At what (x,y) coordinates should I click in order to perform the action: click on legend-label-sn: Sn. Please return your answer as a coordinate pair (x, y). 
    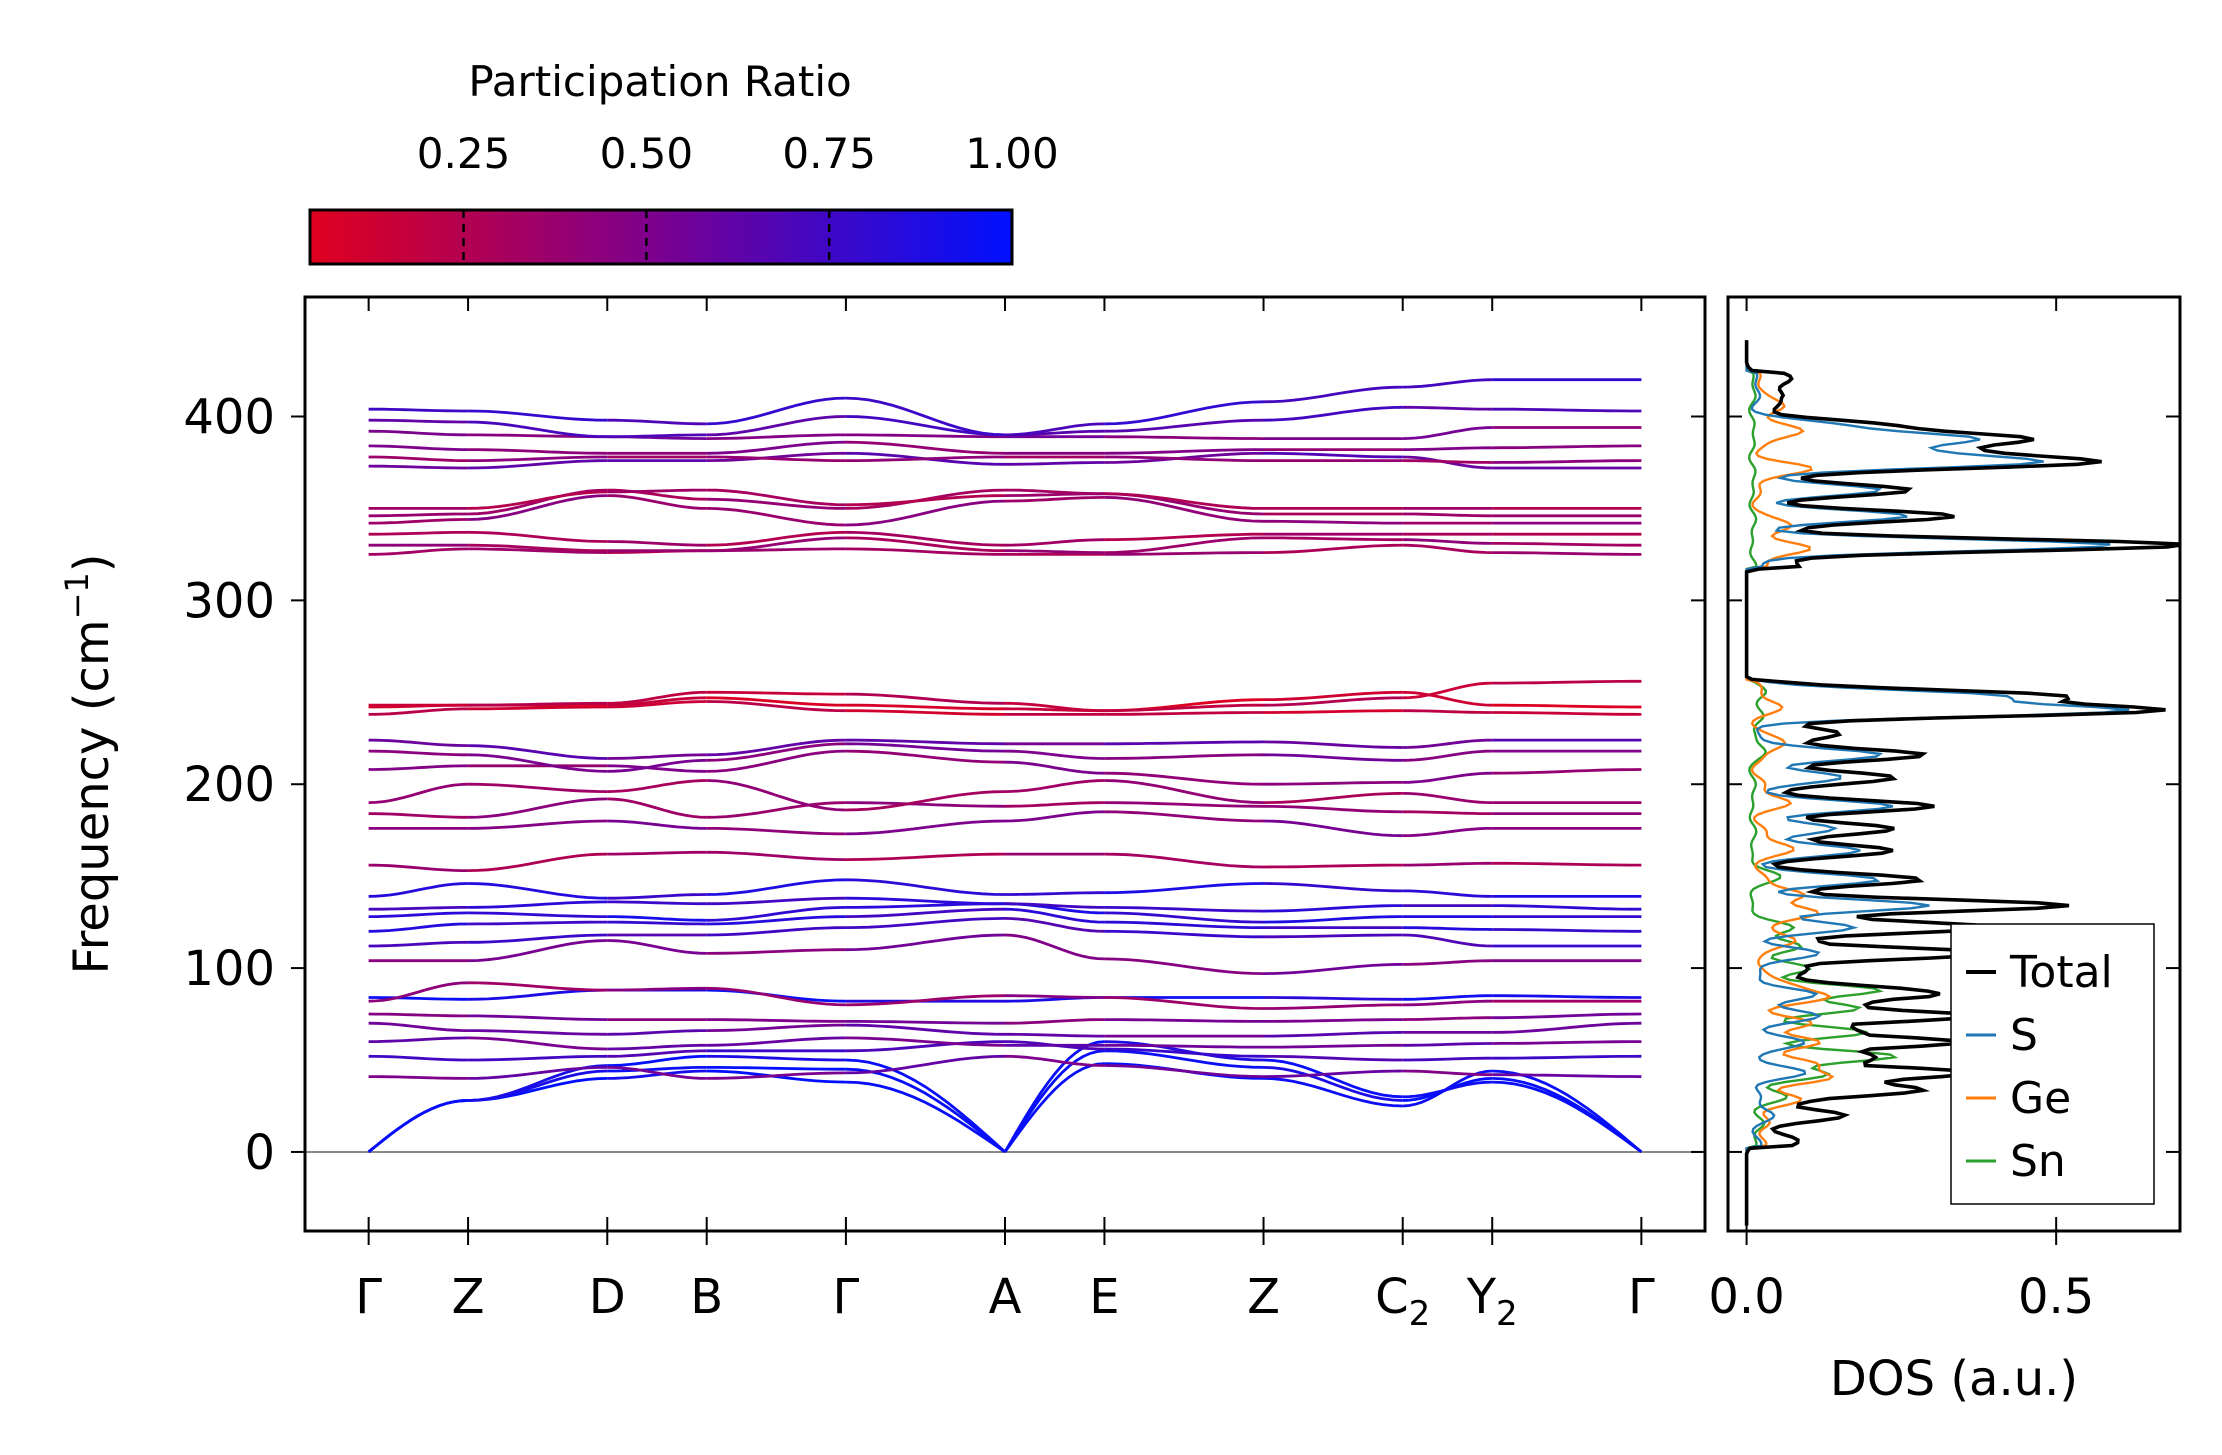
    Looking at the image, I should click on (2038, 1161).